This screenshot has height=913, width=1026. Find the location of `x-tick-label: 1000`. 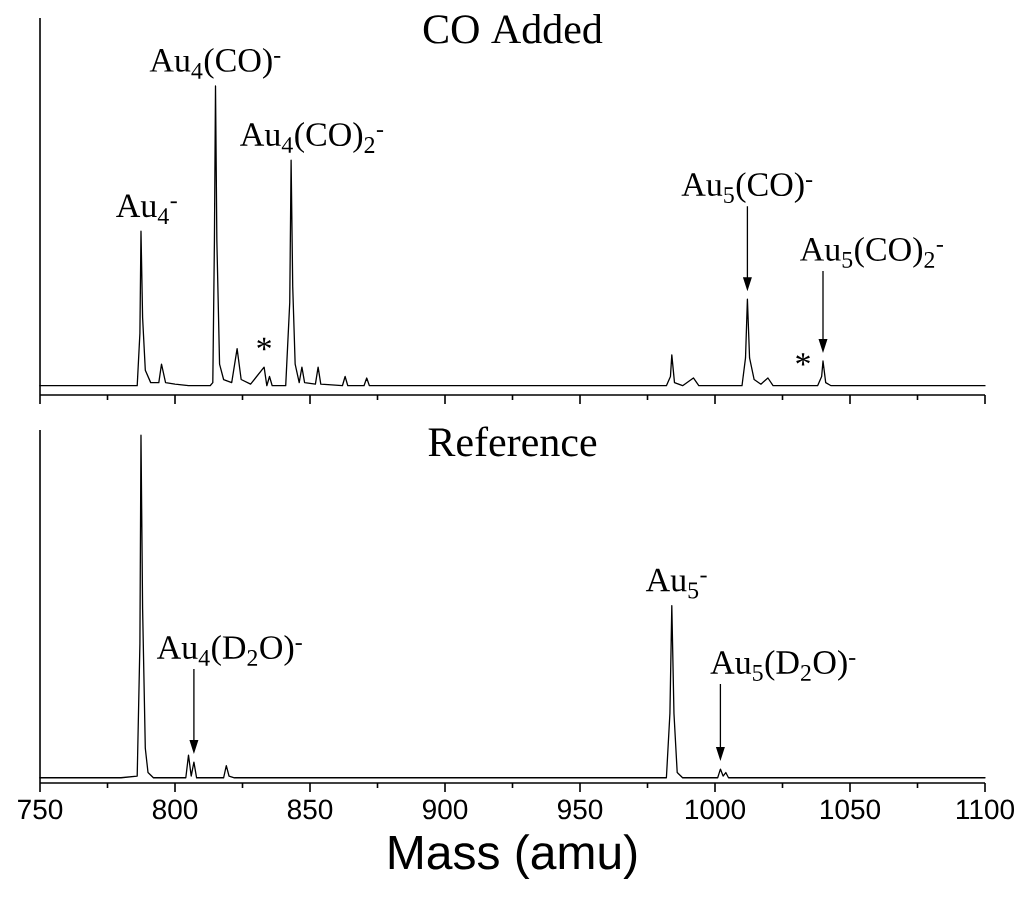

x-tick-label: 1000 is located at coordinates (715, 809).